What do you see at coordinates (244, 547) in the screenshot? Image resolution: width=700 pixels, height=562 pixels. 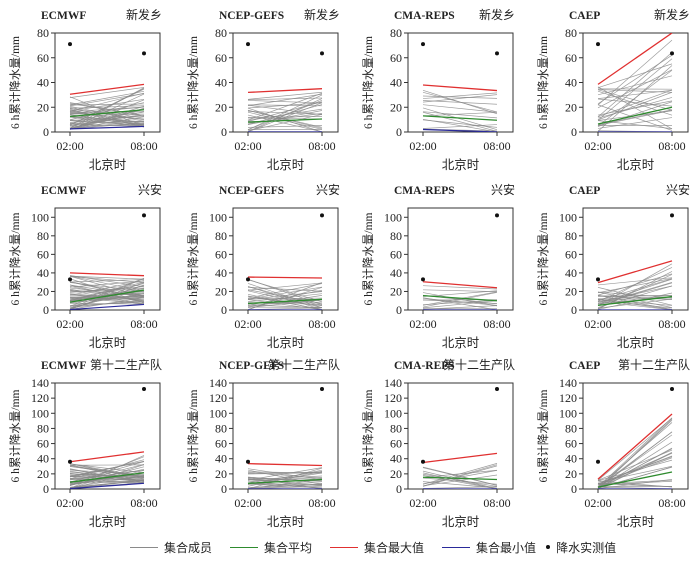 I see `legend-swatch-mean` at bounding box center [244, 547].